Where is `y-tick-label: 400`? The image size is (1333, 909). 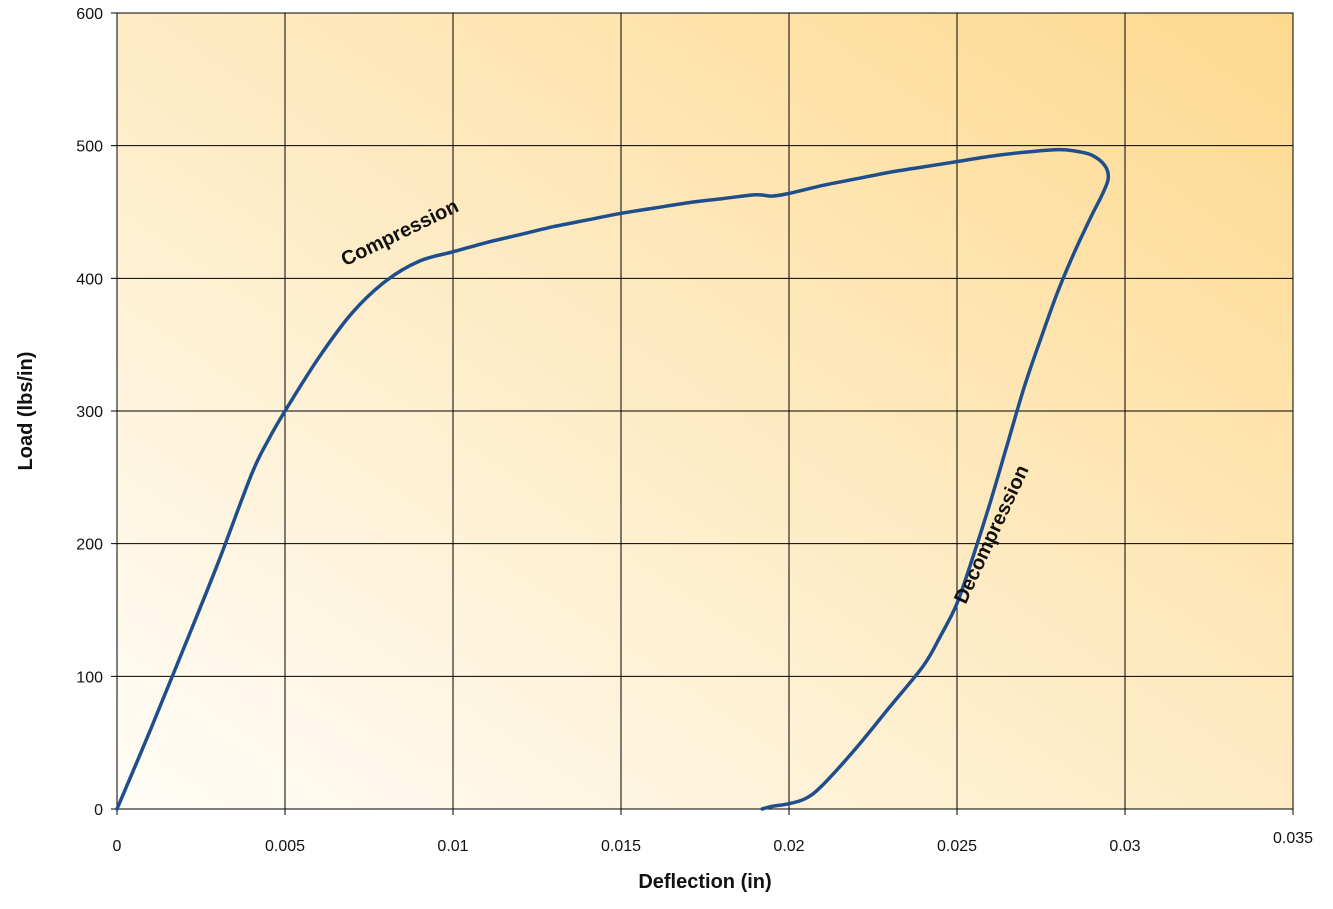 y-tick-label: 400 is located at coordinates (89, 279).